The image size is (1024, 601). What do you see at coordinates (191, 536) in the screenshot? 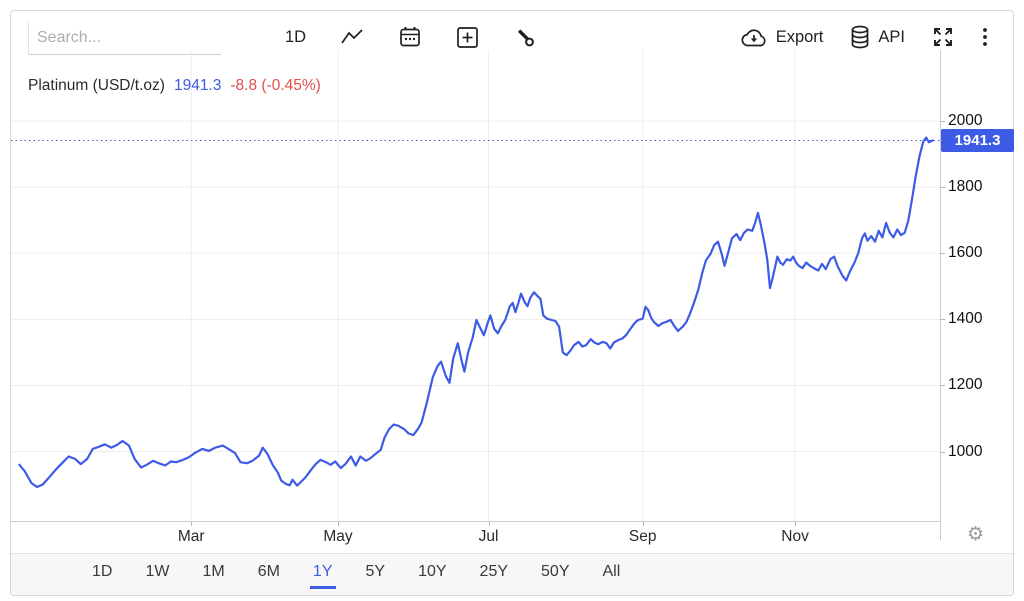
I see `x-tick-label: Mar` at bounding box center [191, 536].